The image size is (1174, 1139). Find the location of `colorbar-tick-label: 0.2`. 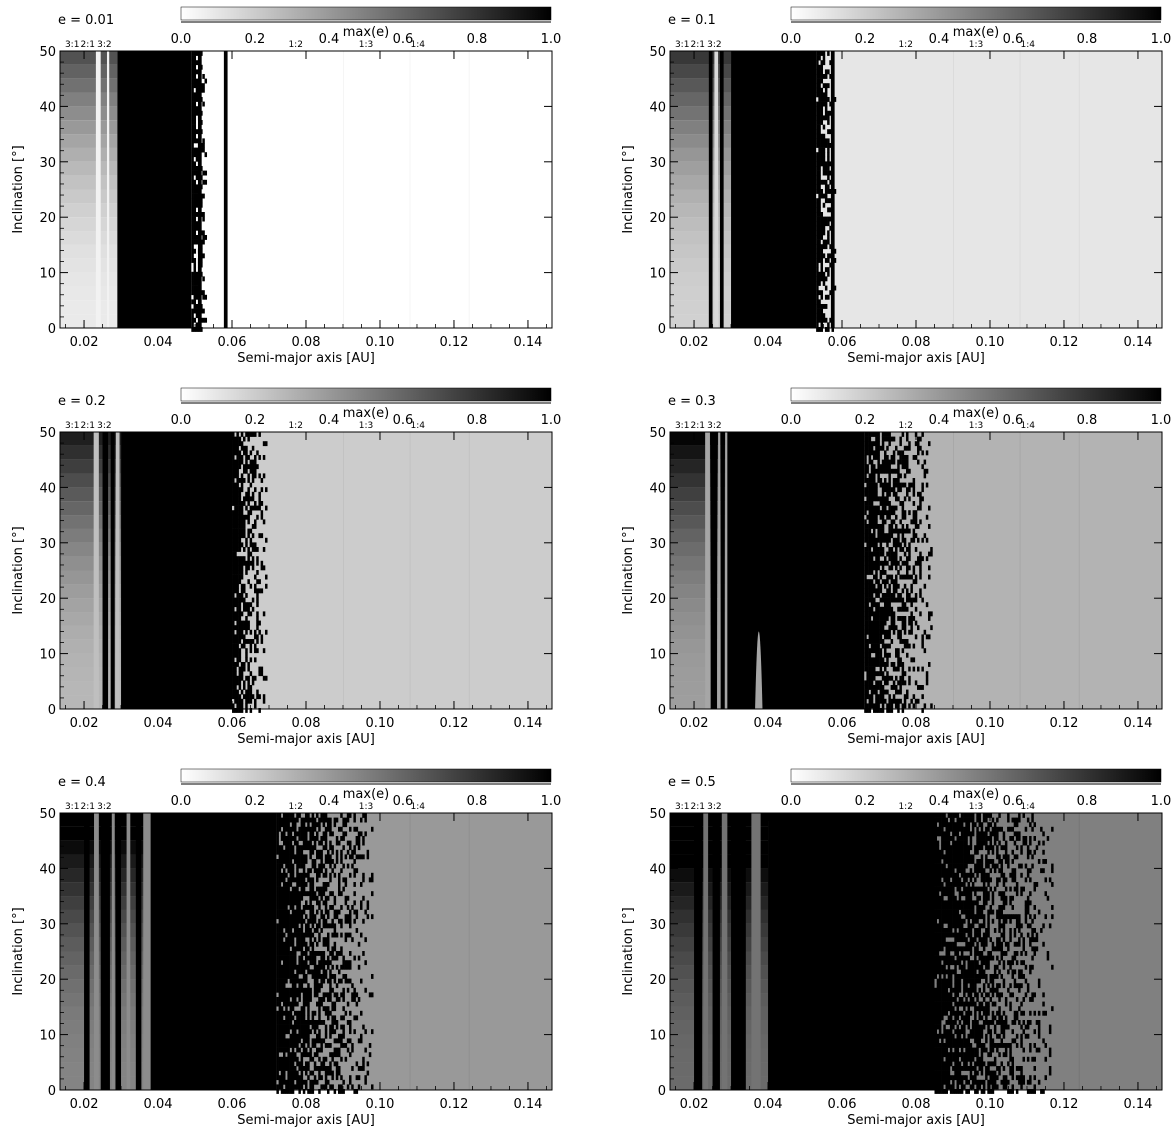

colorbar-tick-label: 0.2 is located at coordinates (865, 39).